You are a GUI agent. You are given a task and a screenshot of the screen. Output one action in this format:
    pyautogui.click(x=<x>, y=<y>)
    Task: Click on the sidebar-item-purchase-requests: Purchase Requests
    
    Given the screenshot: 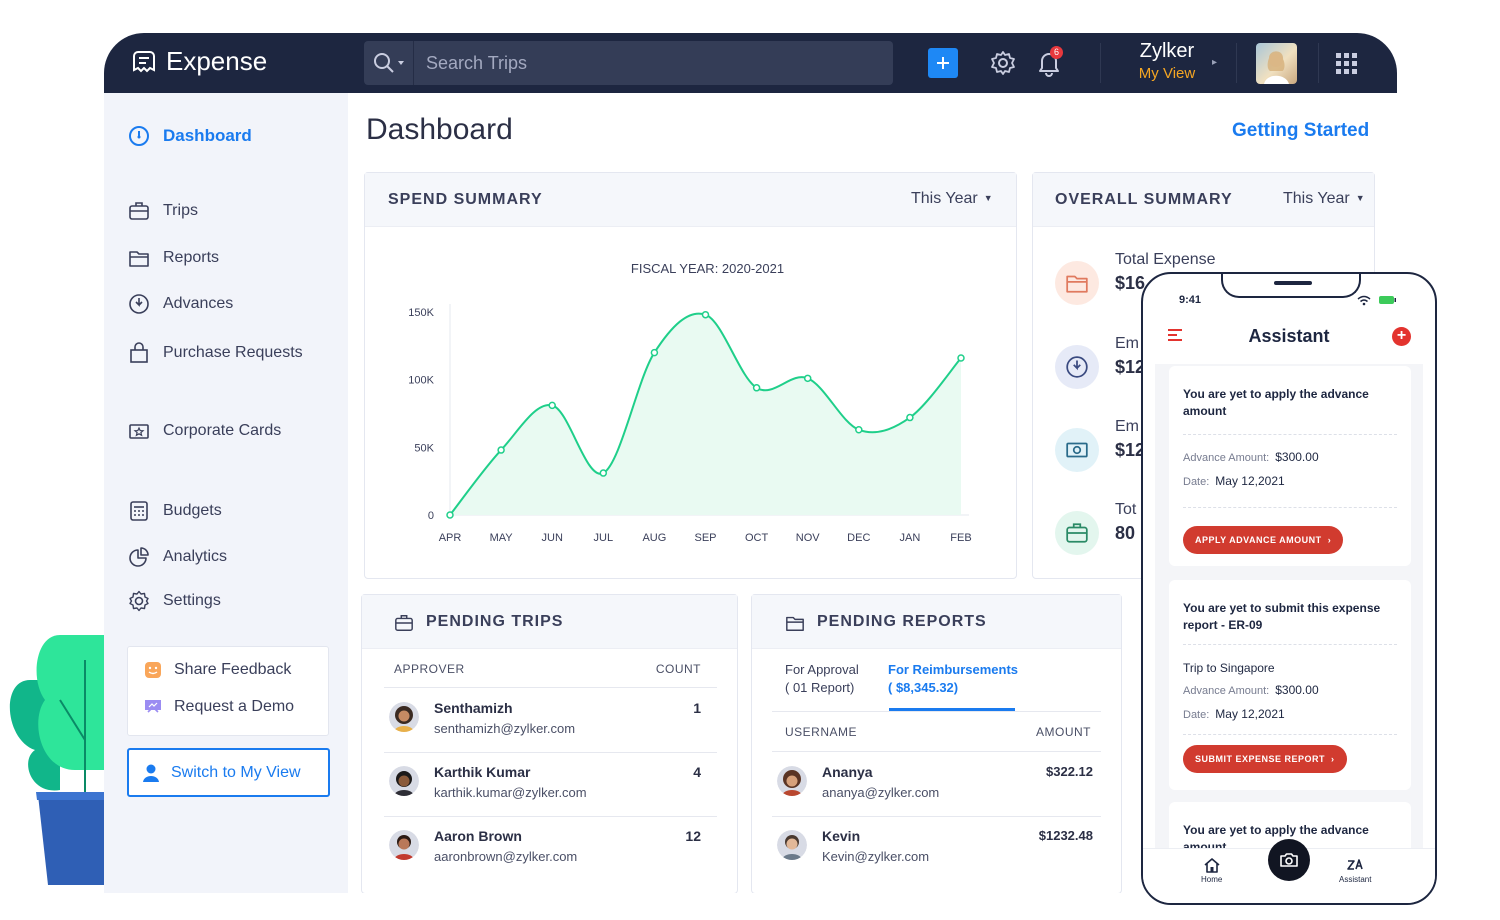 What is the action you would take?
    pyautogui.click(x=215, y=353)
    